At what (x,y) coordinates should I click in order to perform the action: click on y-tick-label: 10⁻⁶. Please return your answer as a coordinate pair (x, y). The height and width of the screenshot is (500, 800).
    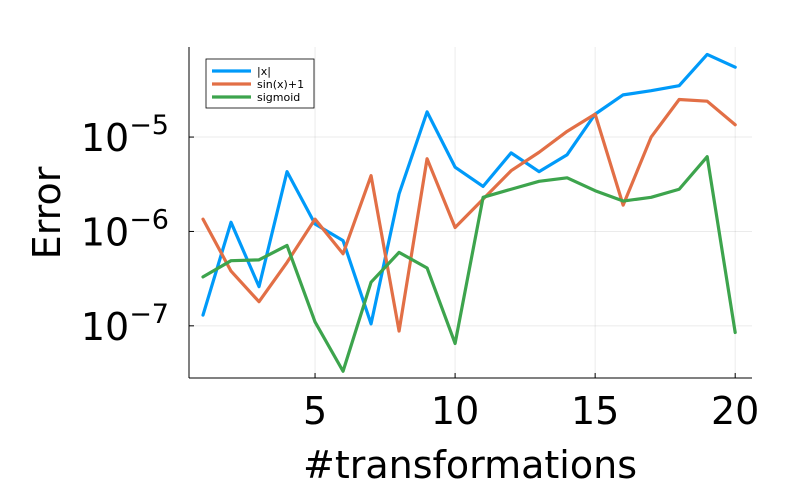
    Looking at the image, I should click on (125, 229).